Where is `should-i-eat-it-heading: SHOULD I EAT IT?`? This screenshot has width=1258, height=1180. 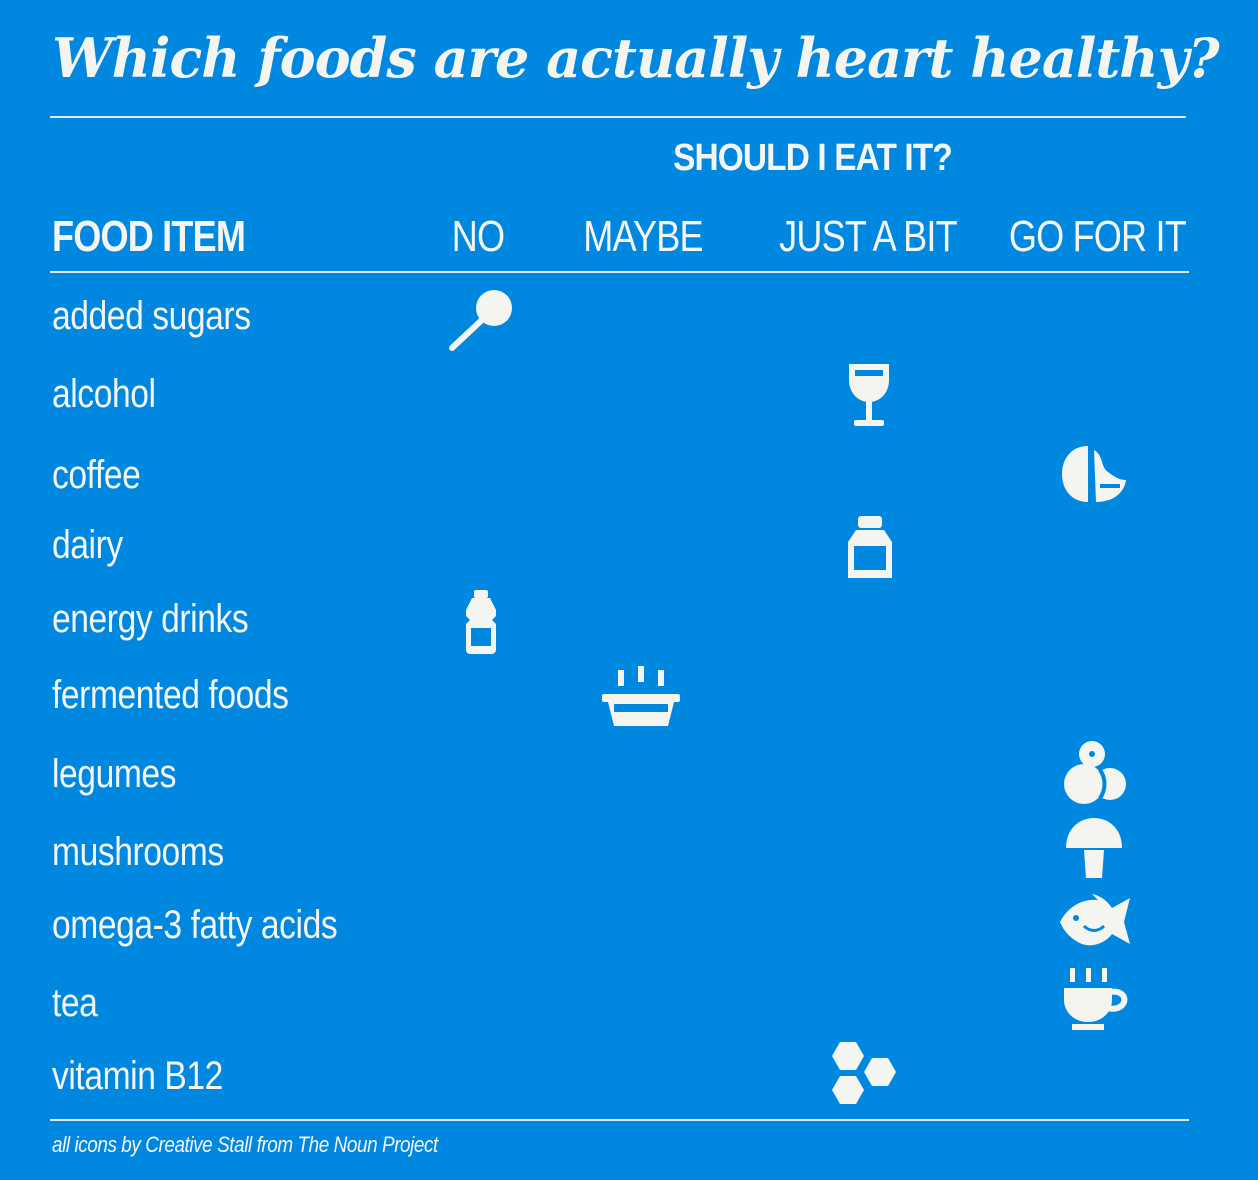
should-i-eat-it-heading: SHOULD I EAT IT? is located at coordinates (813, 158).